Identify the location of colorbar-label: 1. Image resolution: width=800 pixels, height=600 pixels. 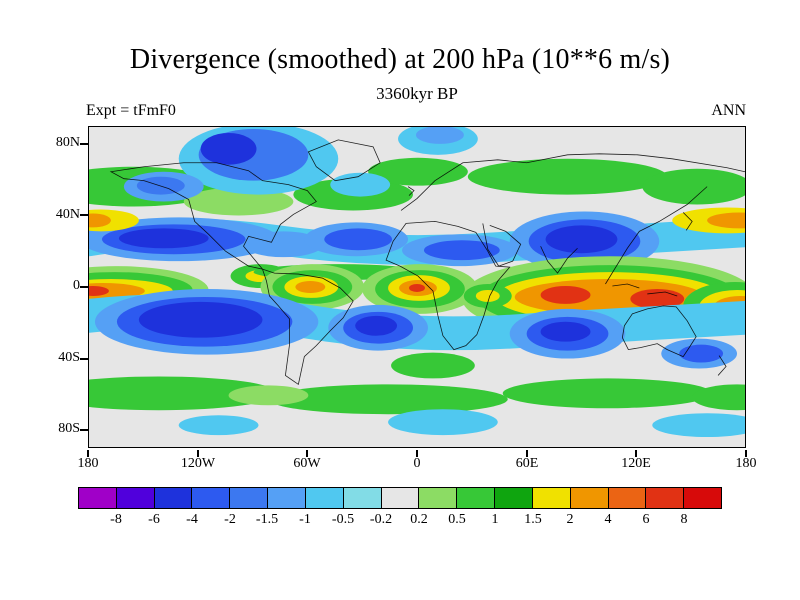
(495, 519).